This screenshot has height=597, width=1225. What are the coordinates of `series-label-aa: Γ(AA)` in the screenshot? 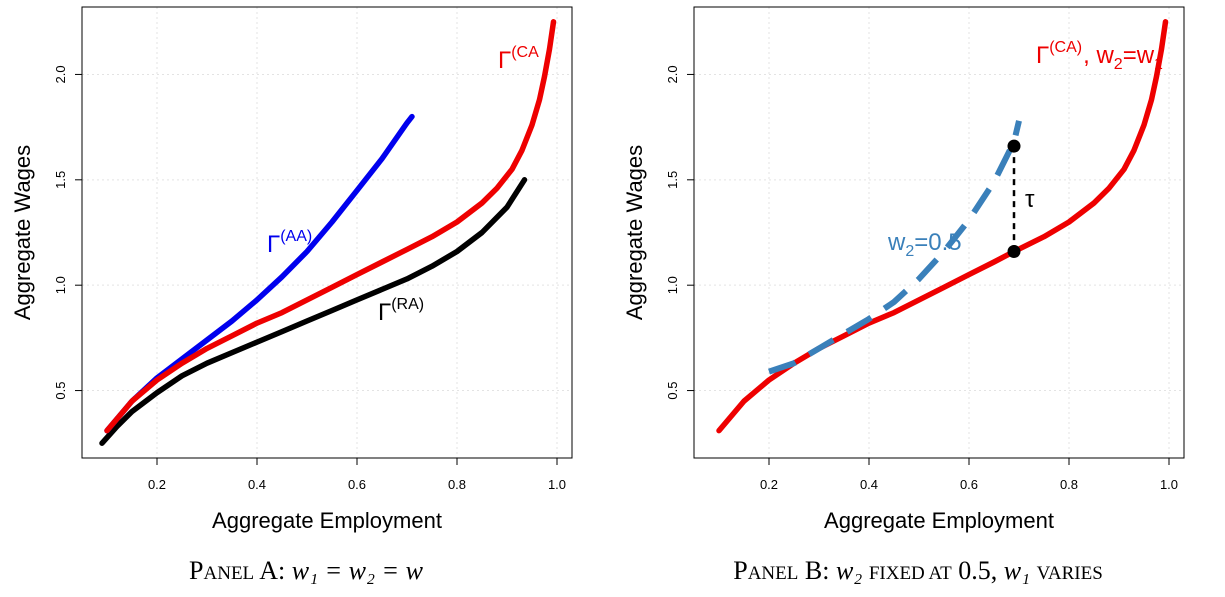 It's located at (289, 243).